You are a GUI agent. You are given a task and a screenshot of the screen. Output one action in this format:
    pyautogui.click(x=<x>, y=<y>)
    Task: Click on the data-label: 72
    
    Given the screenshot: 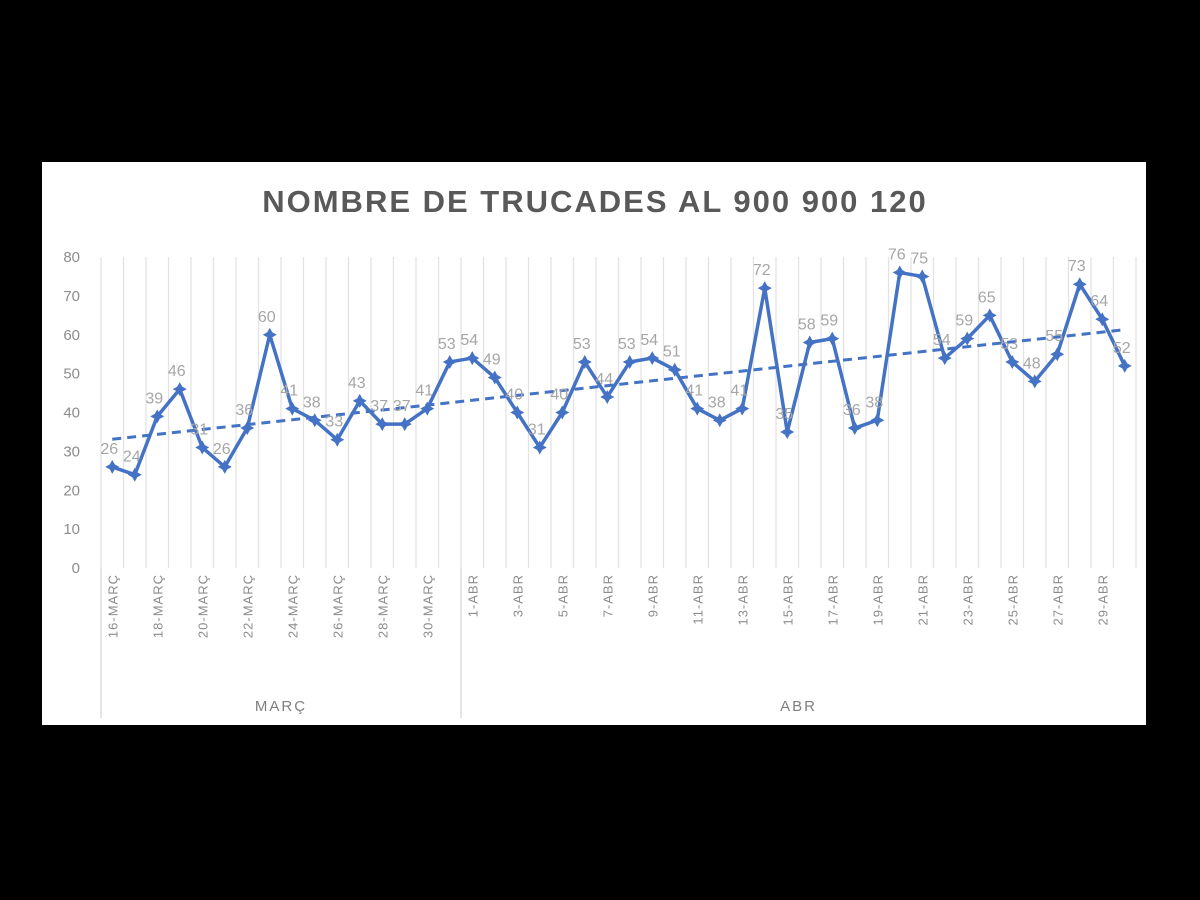 What is the action you would take?
    pyautogui.click(x=762, y=270)
    